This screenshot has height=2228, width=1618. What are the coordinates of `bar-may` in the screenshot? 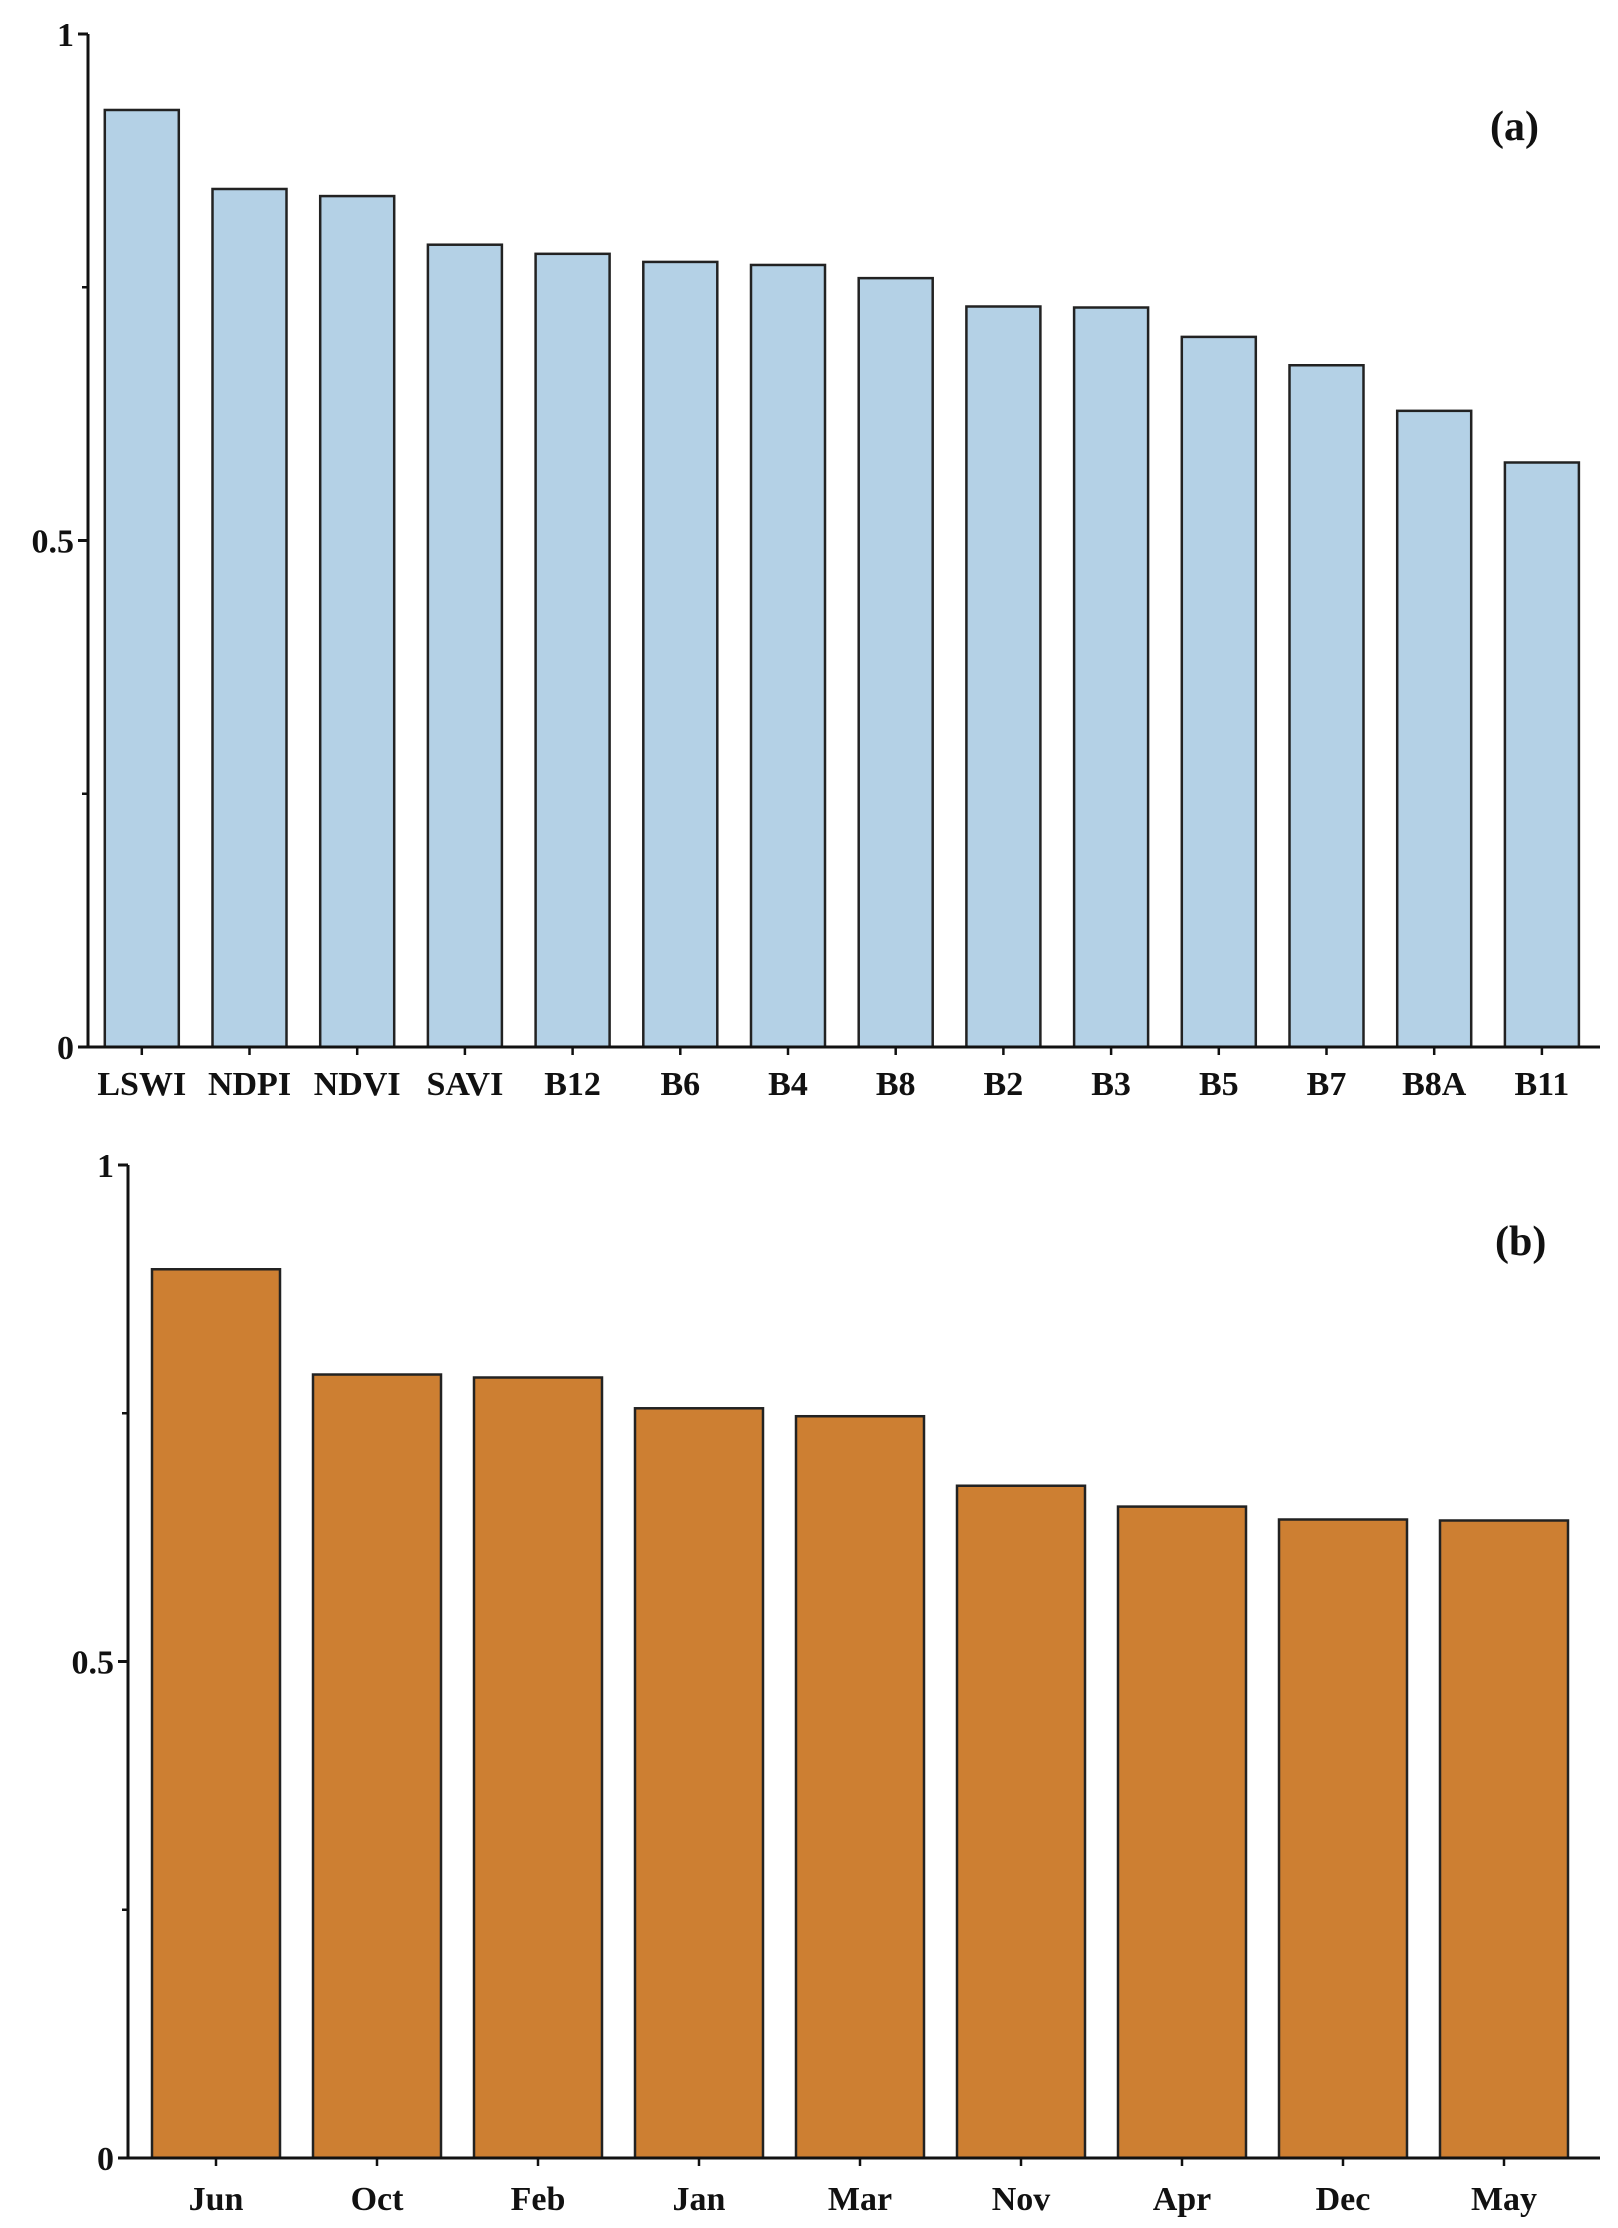 It's located at (1504, 1839).